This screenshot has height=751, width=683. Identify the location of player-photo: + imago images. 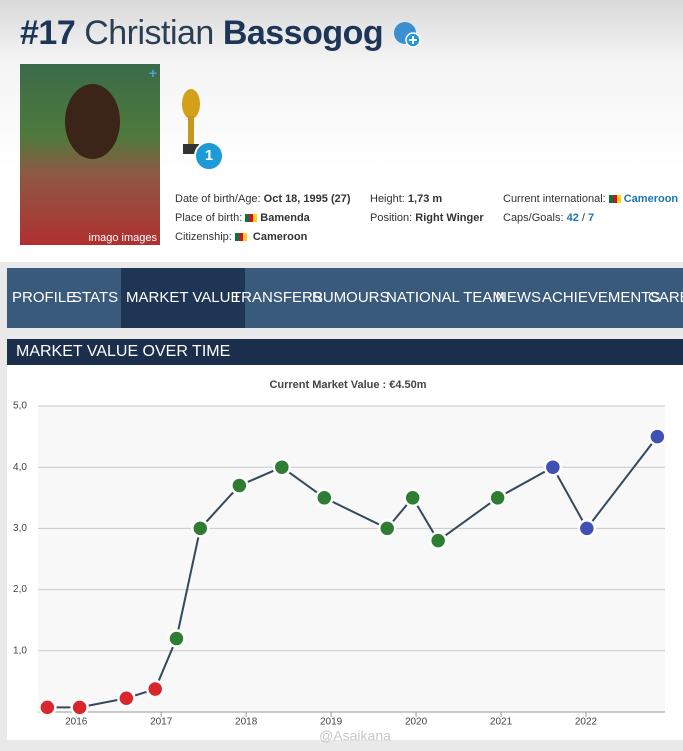
(90, 154).